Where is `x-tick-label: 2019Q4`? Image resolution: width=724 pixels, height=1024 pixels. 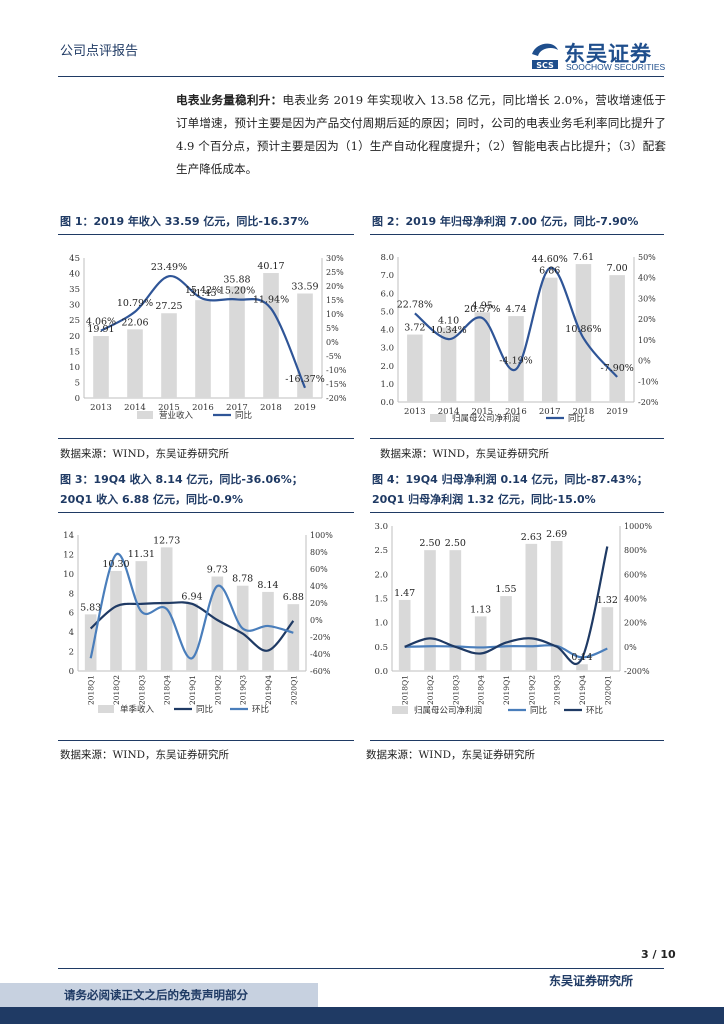 x-tick-label: 2019Q4 is located at coordinates (582, 690).